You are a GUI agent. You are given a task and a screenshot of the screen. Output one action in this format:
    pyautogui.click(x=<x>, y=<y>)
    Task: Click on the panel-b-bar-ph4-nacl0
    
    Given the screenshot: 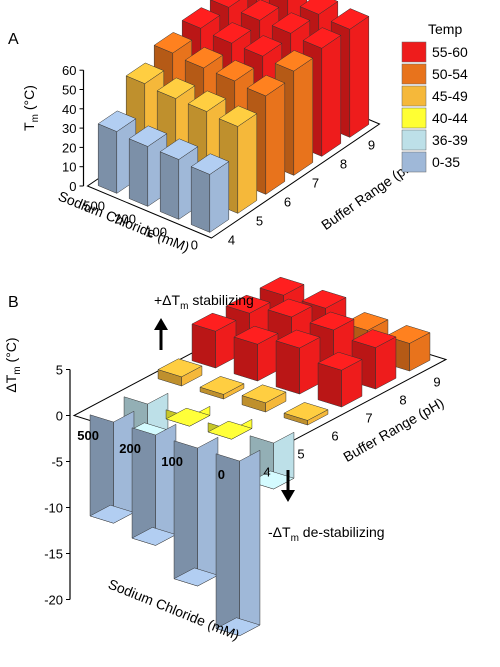 What is the action you would take?
    pyautogui.click(x=238, y=543)
    